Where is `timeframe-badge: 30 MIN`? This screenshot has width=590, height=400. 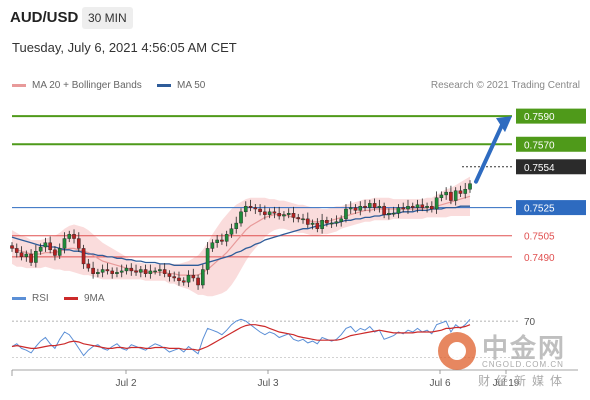 timeframe-badge: 30 MIN is located at coordinates (107, 18).